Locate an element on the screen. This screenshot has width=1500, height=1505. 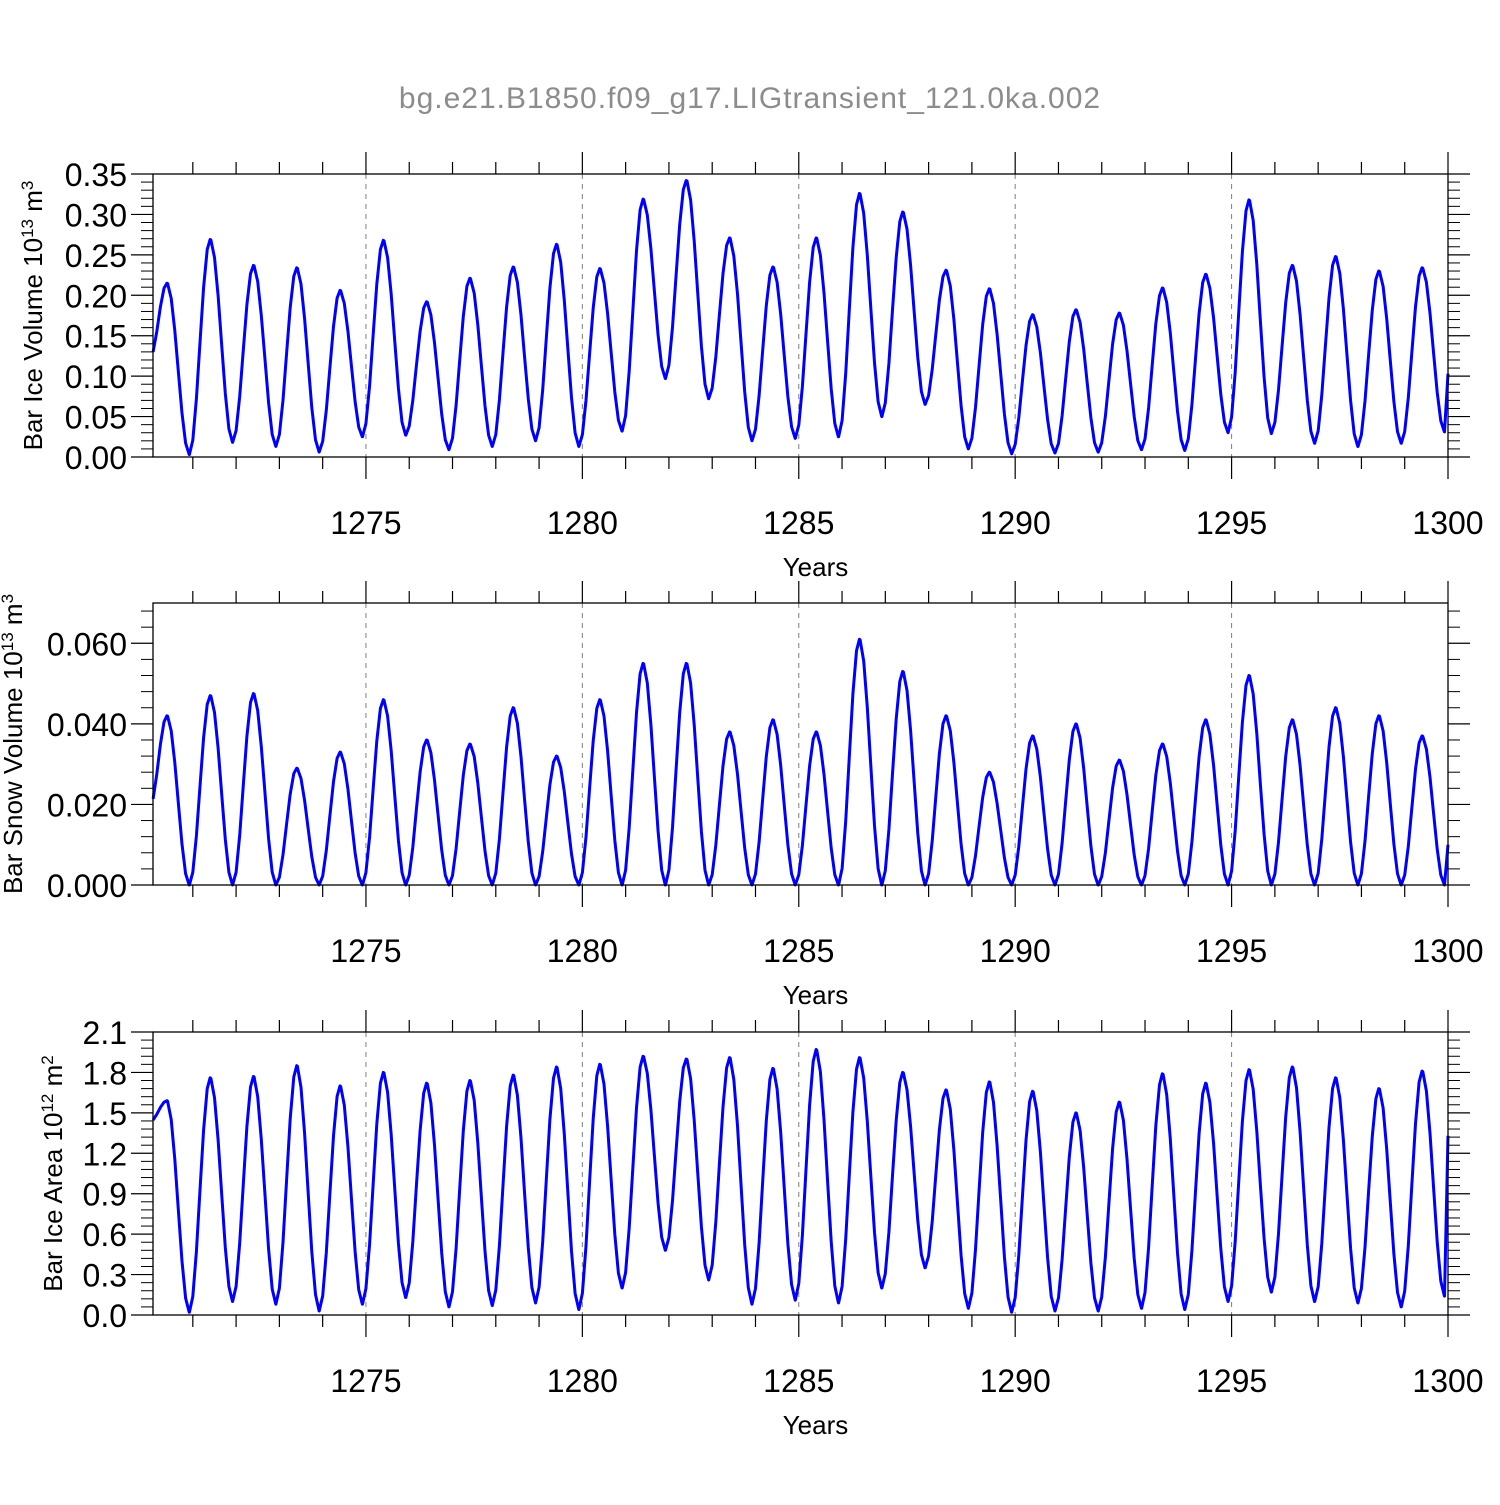
y-axis-label: Bar Snow Volume 1013 m3 is located at coordinates (14, 744).